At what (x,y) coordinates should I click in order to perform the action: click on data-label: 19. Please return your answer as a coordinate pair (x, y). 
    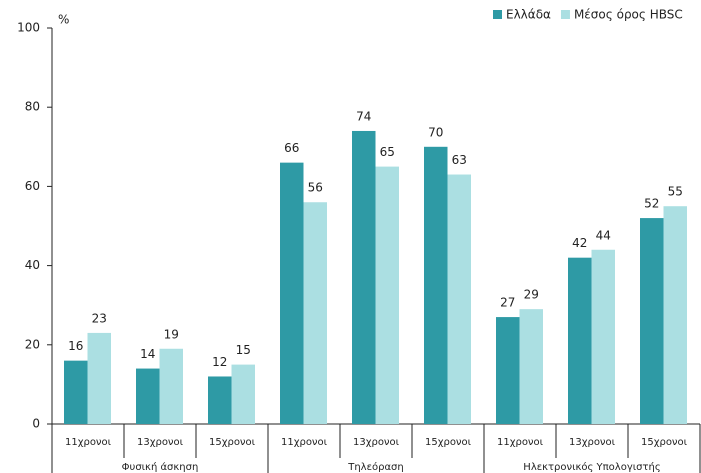
    Looking at the image, I should click on (171, 334).